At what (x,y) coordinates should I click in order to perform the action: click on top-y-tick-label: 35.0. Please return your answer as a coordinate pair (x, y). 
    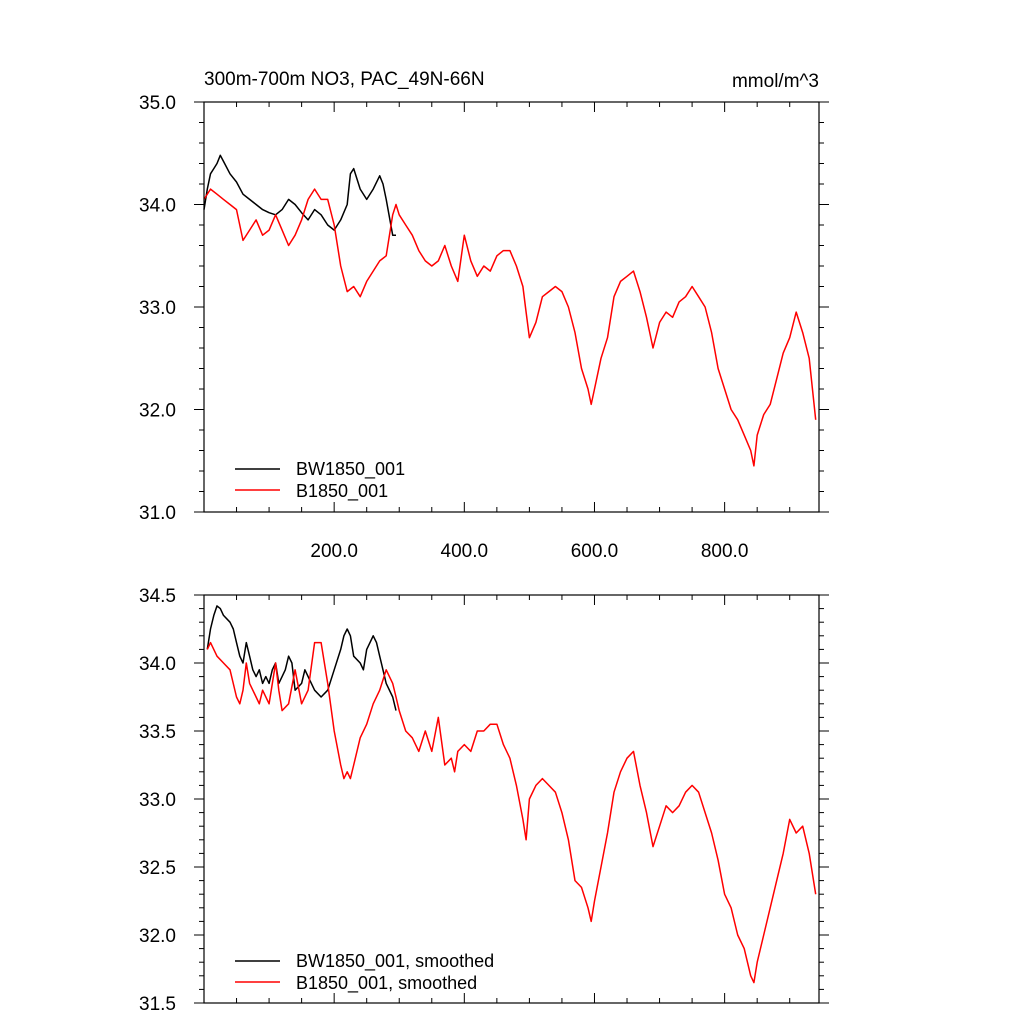
    Looking at the image, I should click on (157, 103).